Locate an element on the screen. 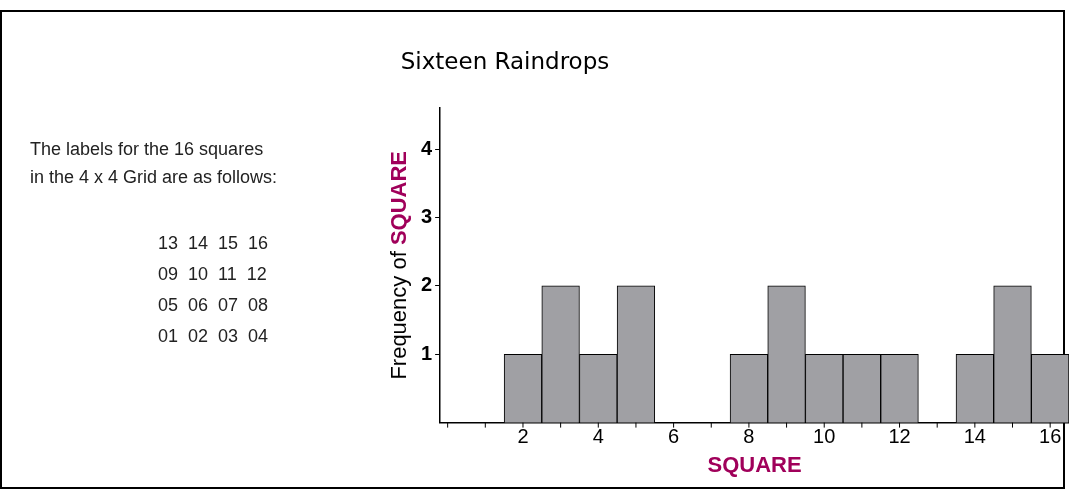 The width and height of the screenshot is (1069, 489). x-tick-label: 12 is located at coordinates (899, 436).